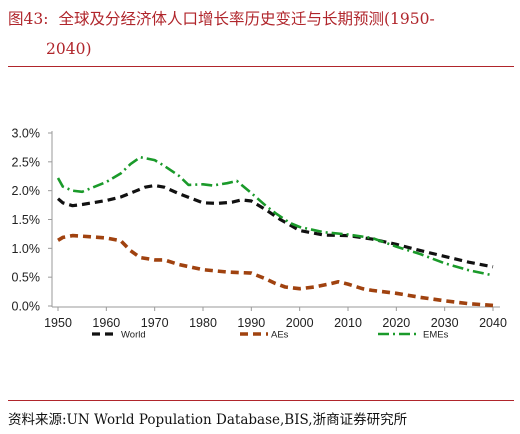 The width and height of the screenshot is (520, 434). Describe the element at coordinates (26, 249) in the screenshot. I see `y-tick-label: 1.0%` at that location.